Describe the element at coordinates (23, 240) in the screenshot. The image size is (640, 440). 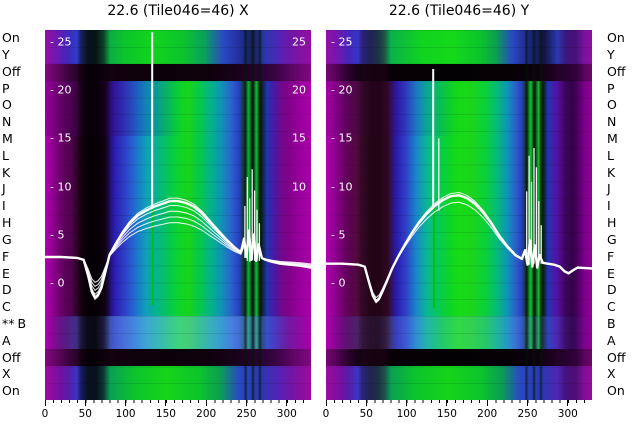
I see `row-label-g-12: G` at that location.